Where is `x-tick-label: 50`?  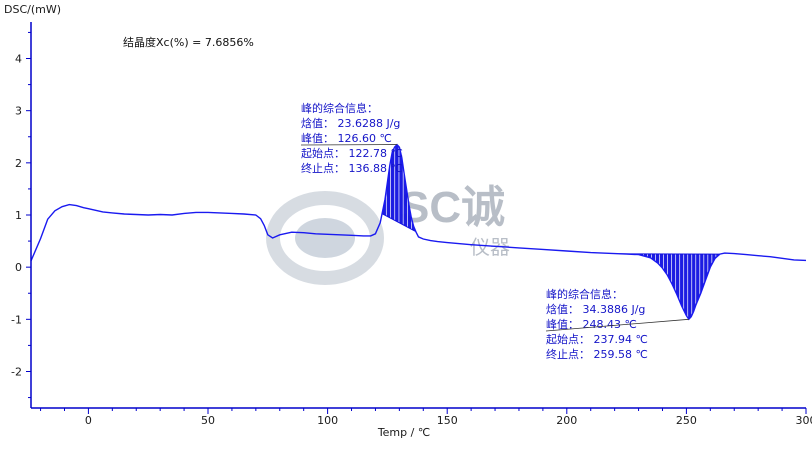 x-tick-label: 50 is located at coordinates (208, 420).